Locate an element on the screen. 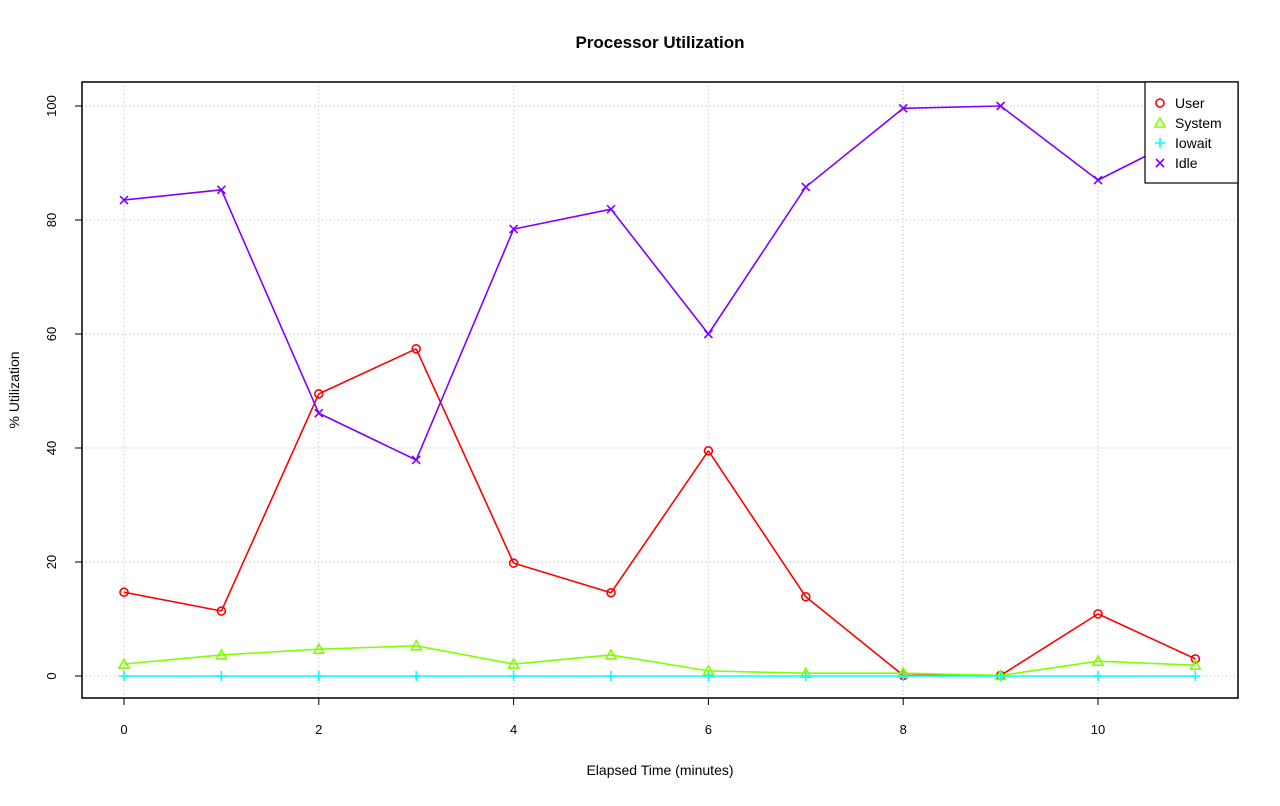 Image resolution: width=1280 pixels, height=806 pixels. chart-title: Processor Utilization is located at coordinates (659, 42).